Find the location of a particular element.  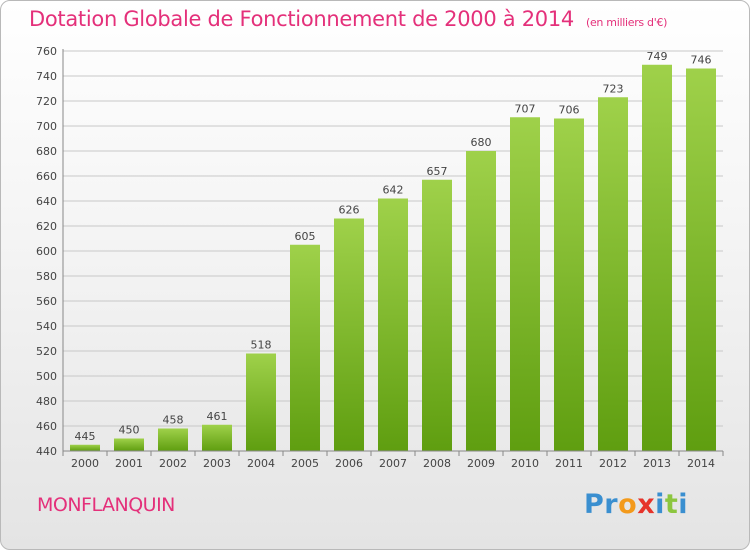

x-tick-label: 2008 is located at coordinates (437, 463).